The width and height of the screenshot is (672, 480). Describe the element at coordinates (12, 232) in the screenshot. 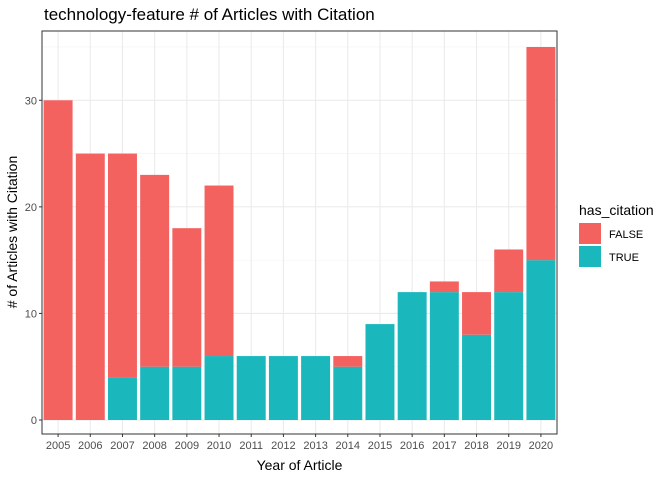

I see `y-axis-title: # of Articles with Citation` at that location.